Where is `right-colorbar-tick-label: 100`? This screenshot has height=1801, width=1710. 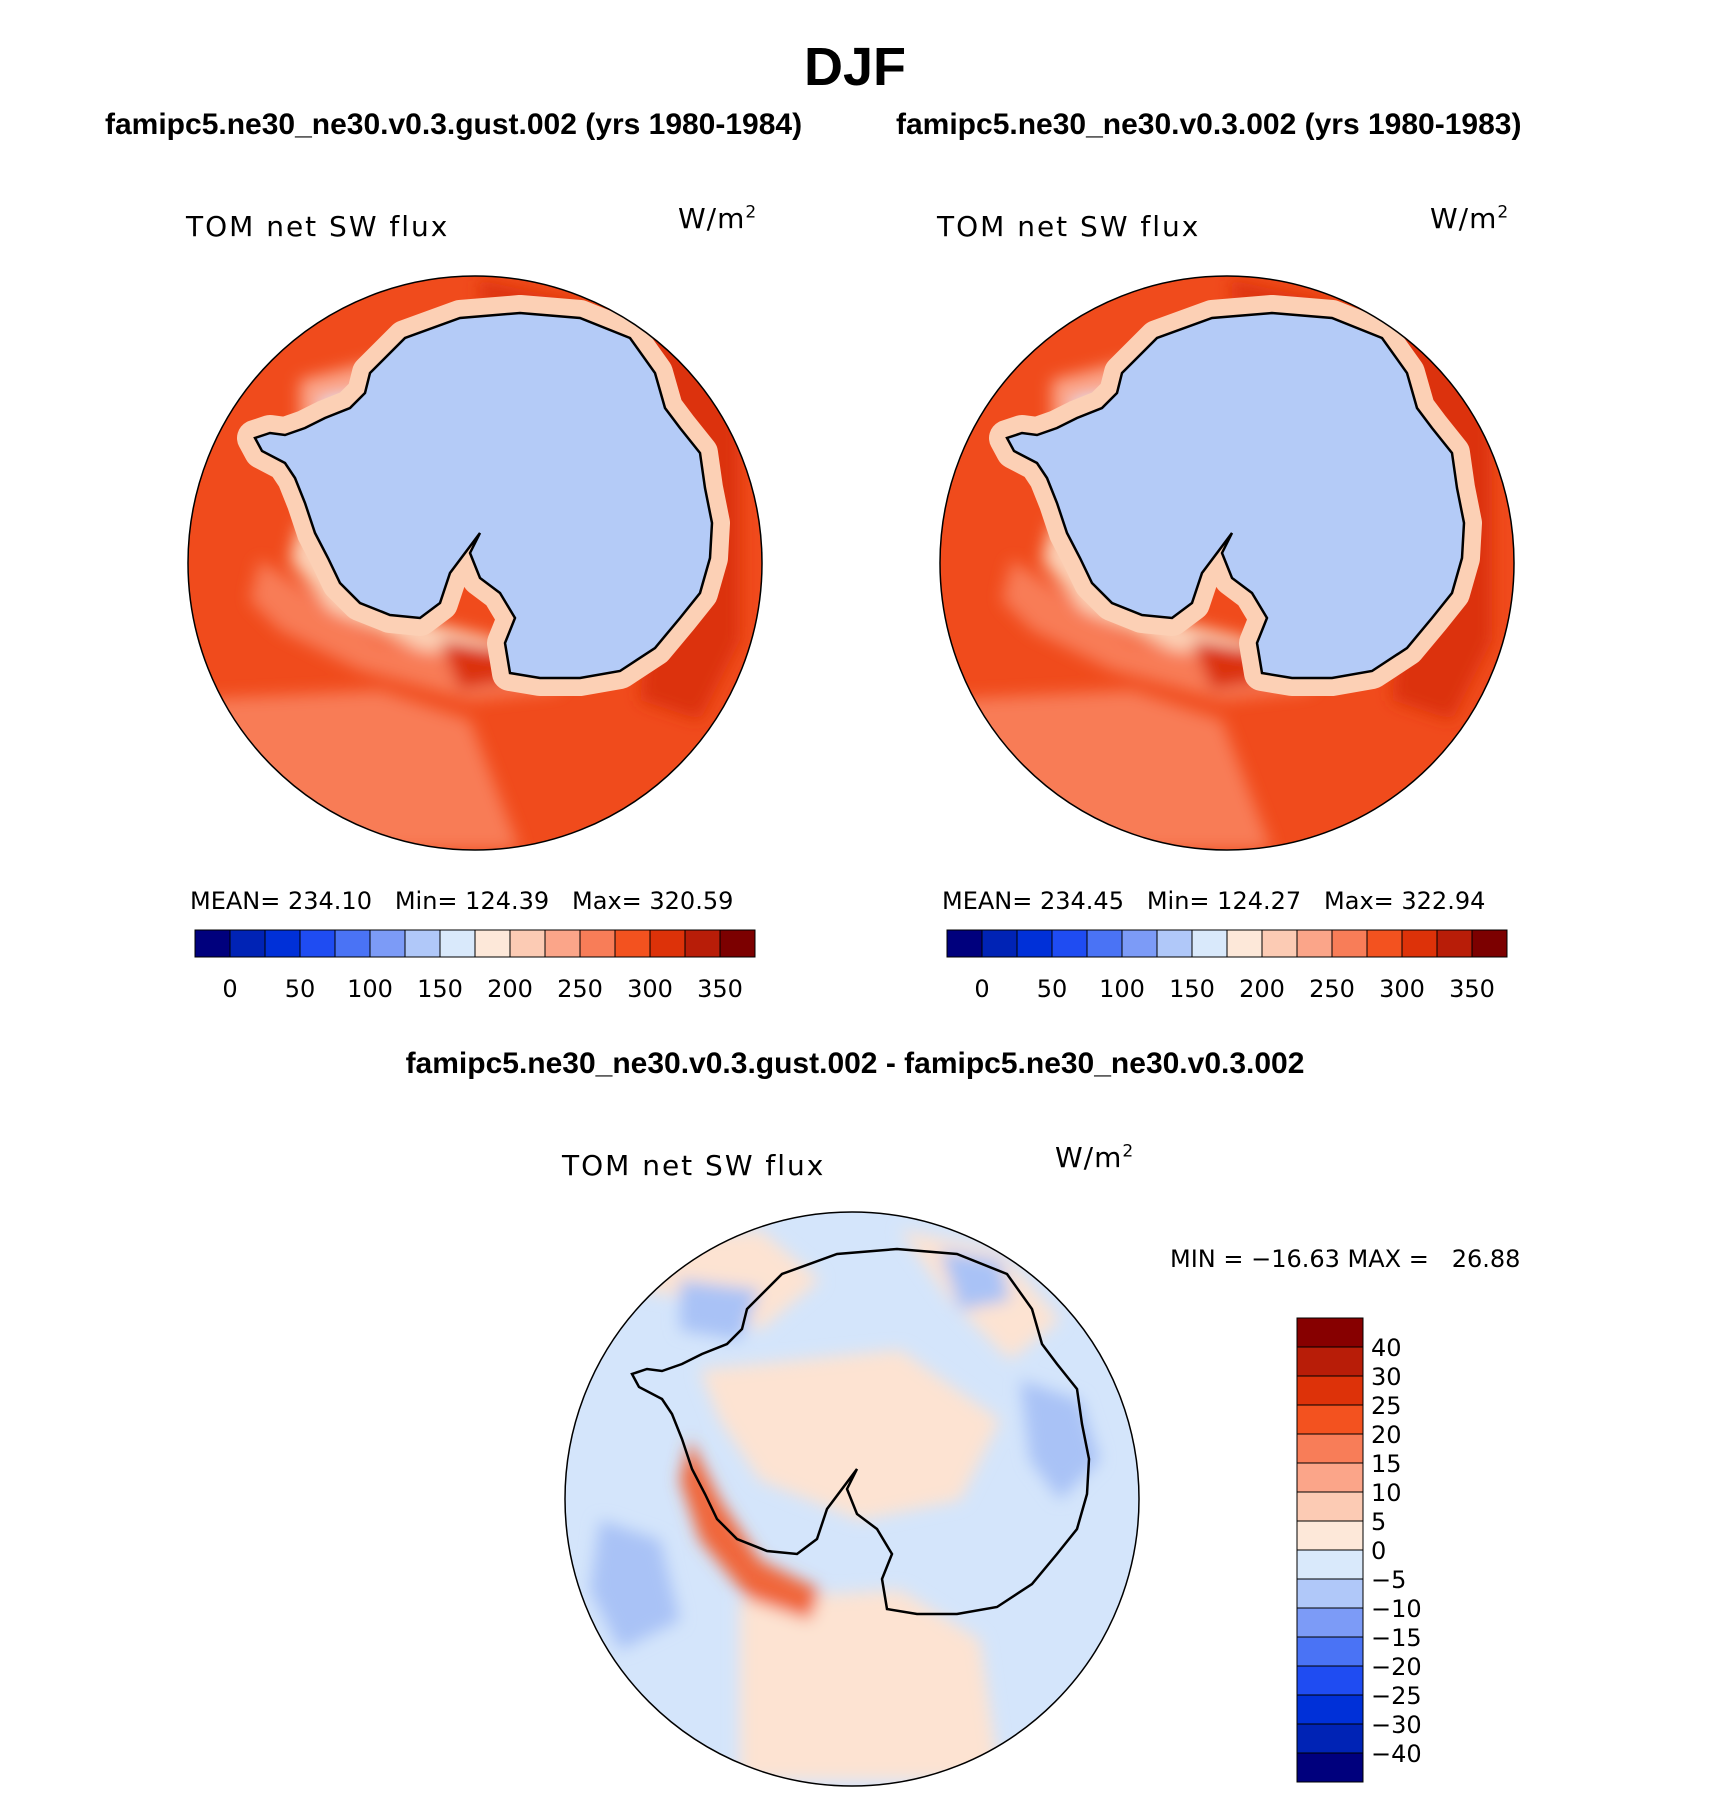
right-colorbar-tick-label: 100 is located at coordinates (1122, 989).